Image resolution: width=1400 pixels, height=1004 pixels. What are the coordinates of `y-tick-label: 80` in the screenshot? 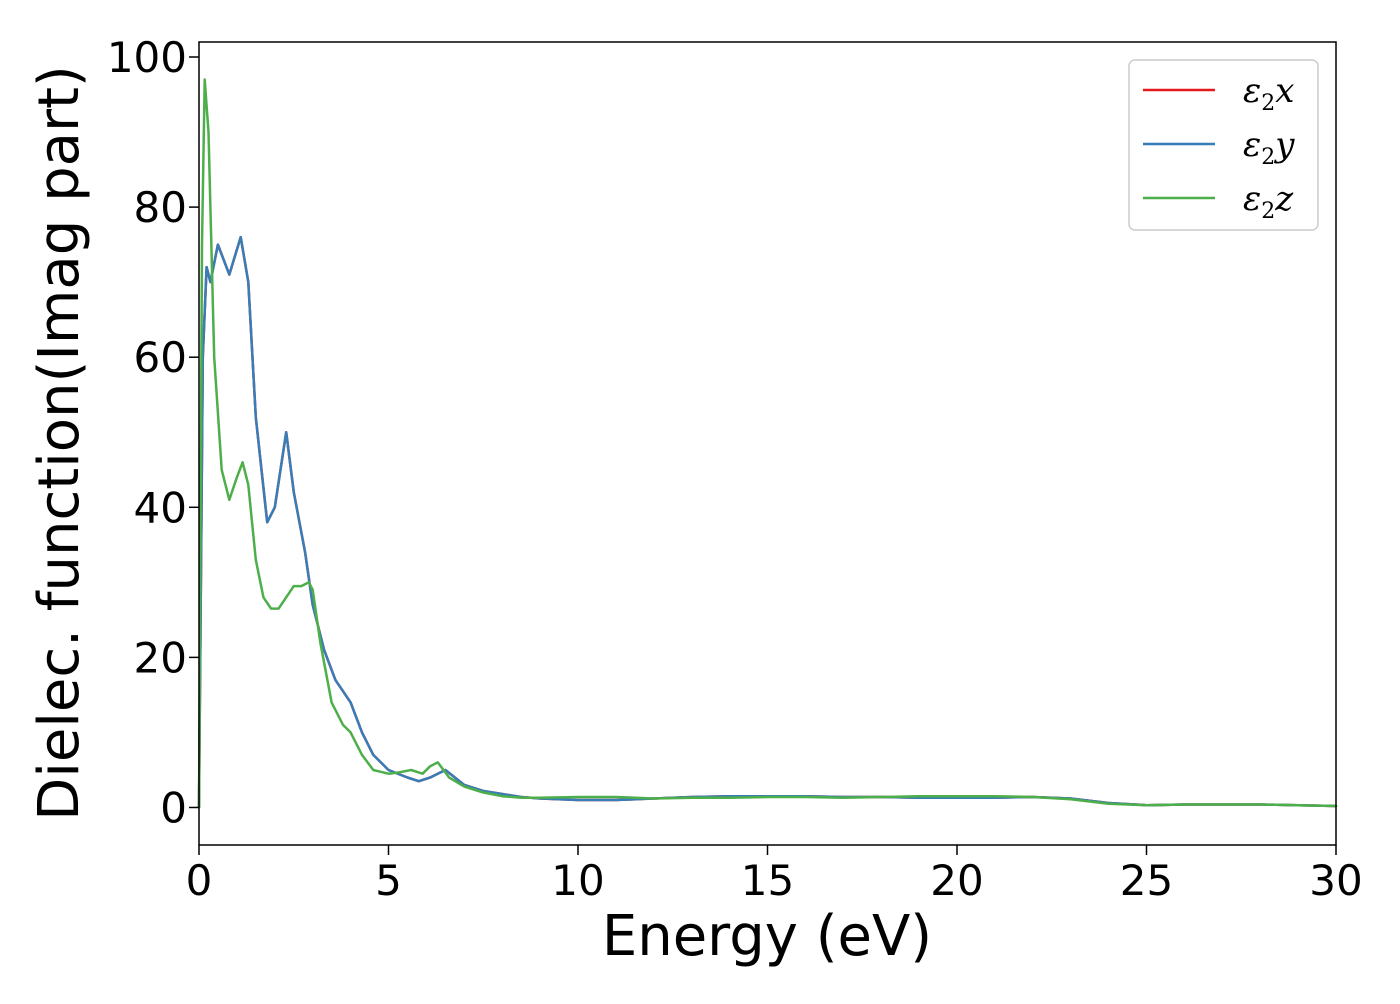 It's located at (160, 207).